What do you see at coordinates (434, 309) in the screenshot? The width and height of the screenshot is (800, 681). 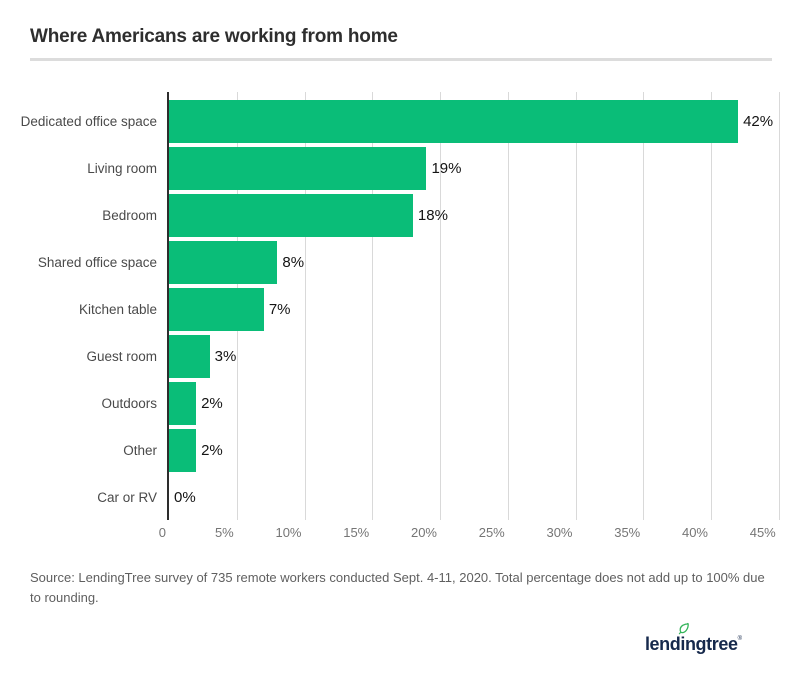 I see `bar-row: Kitchen table 7%` at bounding box center [434, 309].